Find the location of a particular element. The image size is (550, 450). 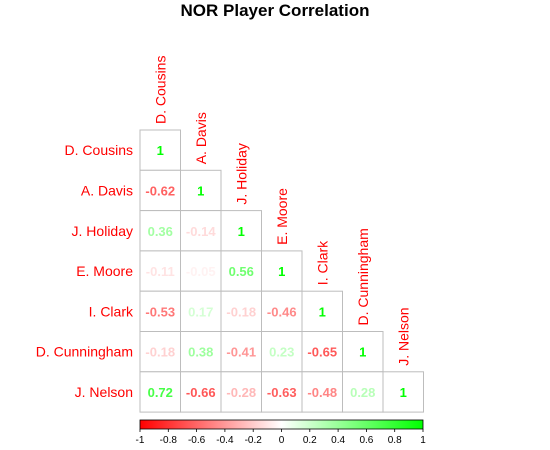

row-label-a-davis: A. Davis is located at coordinates (107, 190).